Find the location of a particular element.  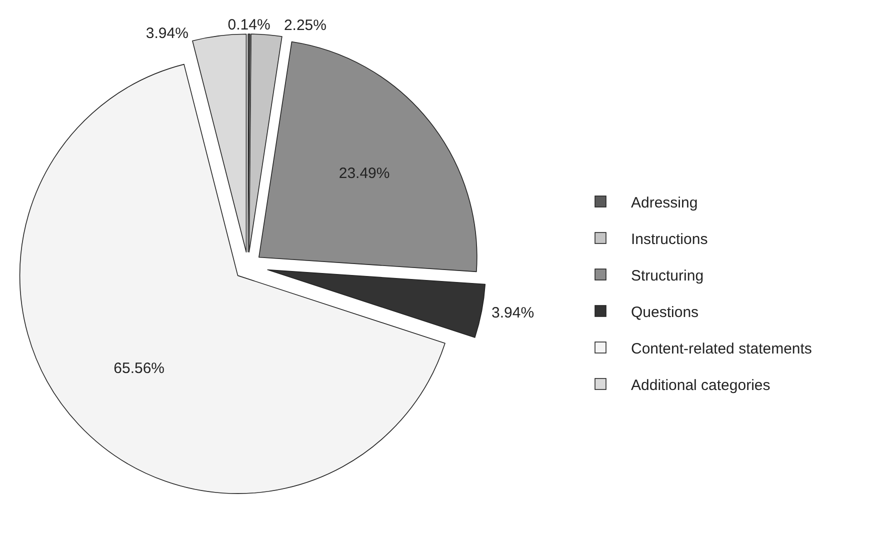

data-label: 65.56% is located at coordinates (139, 369).